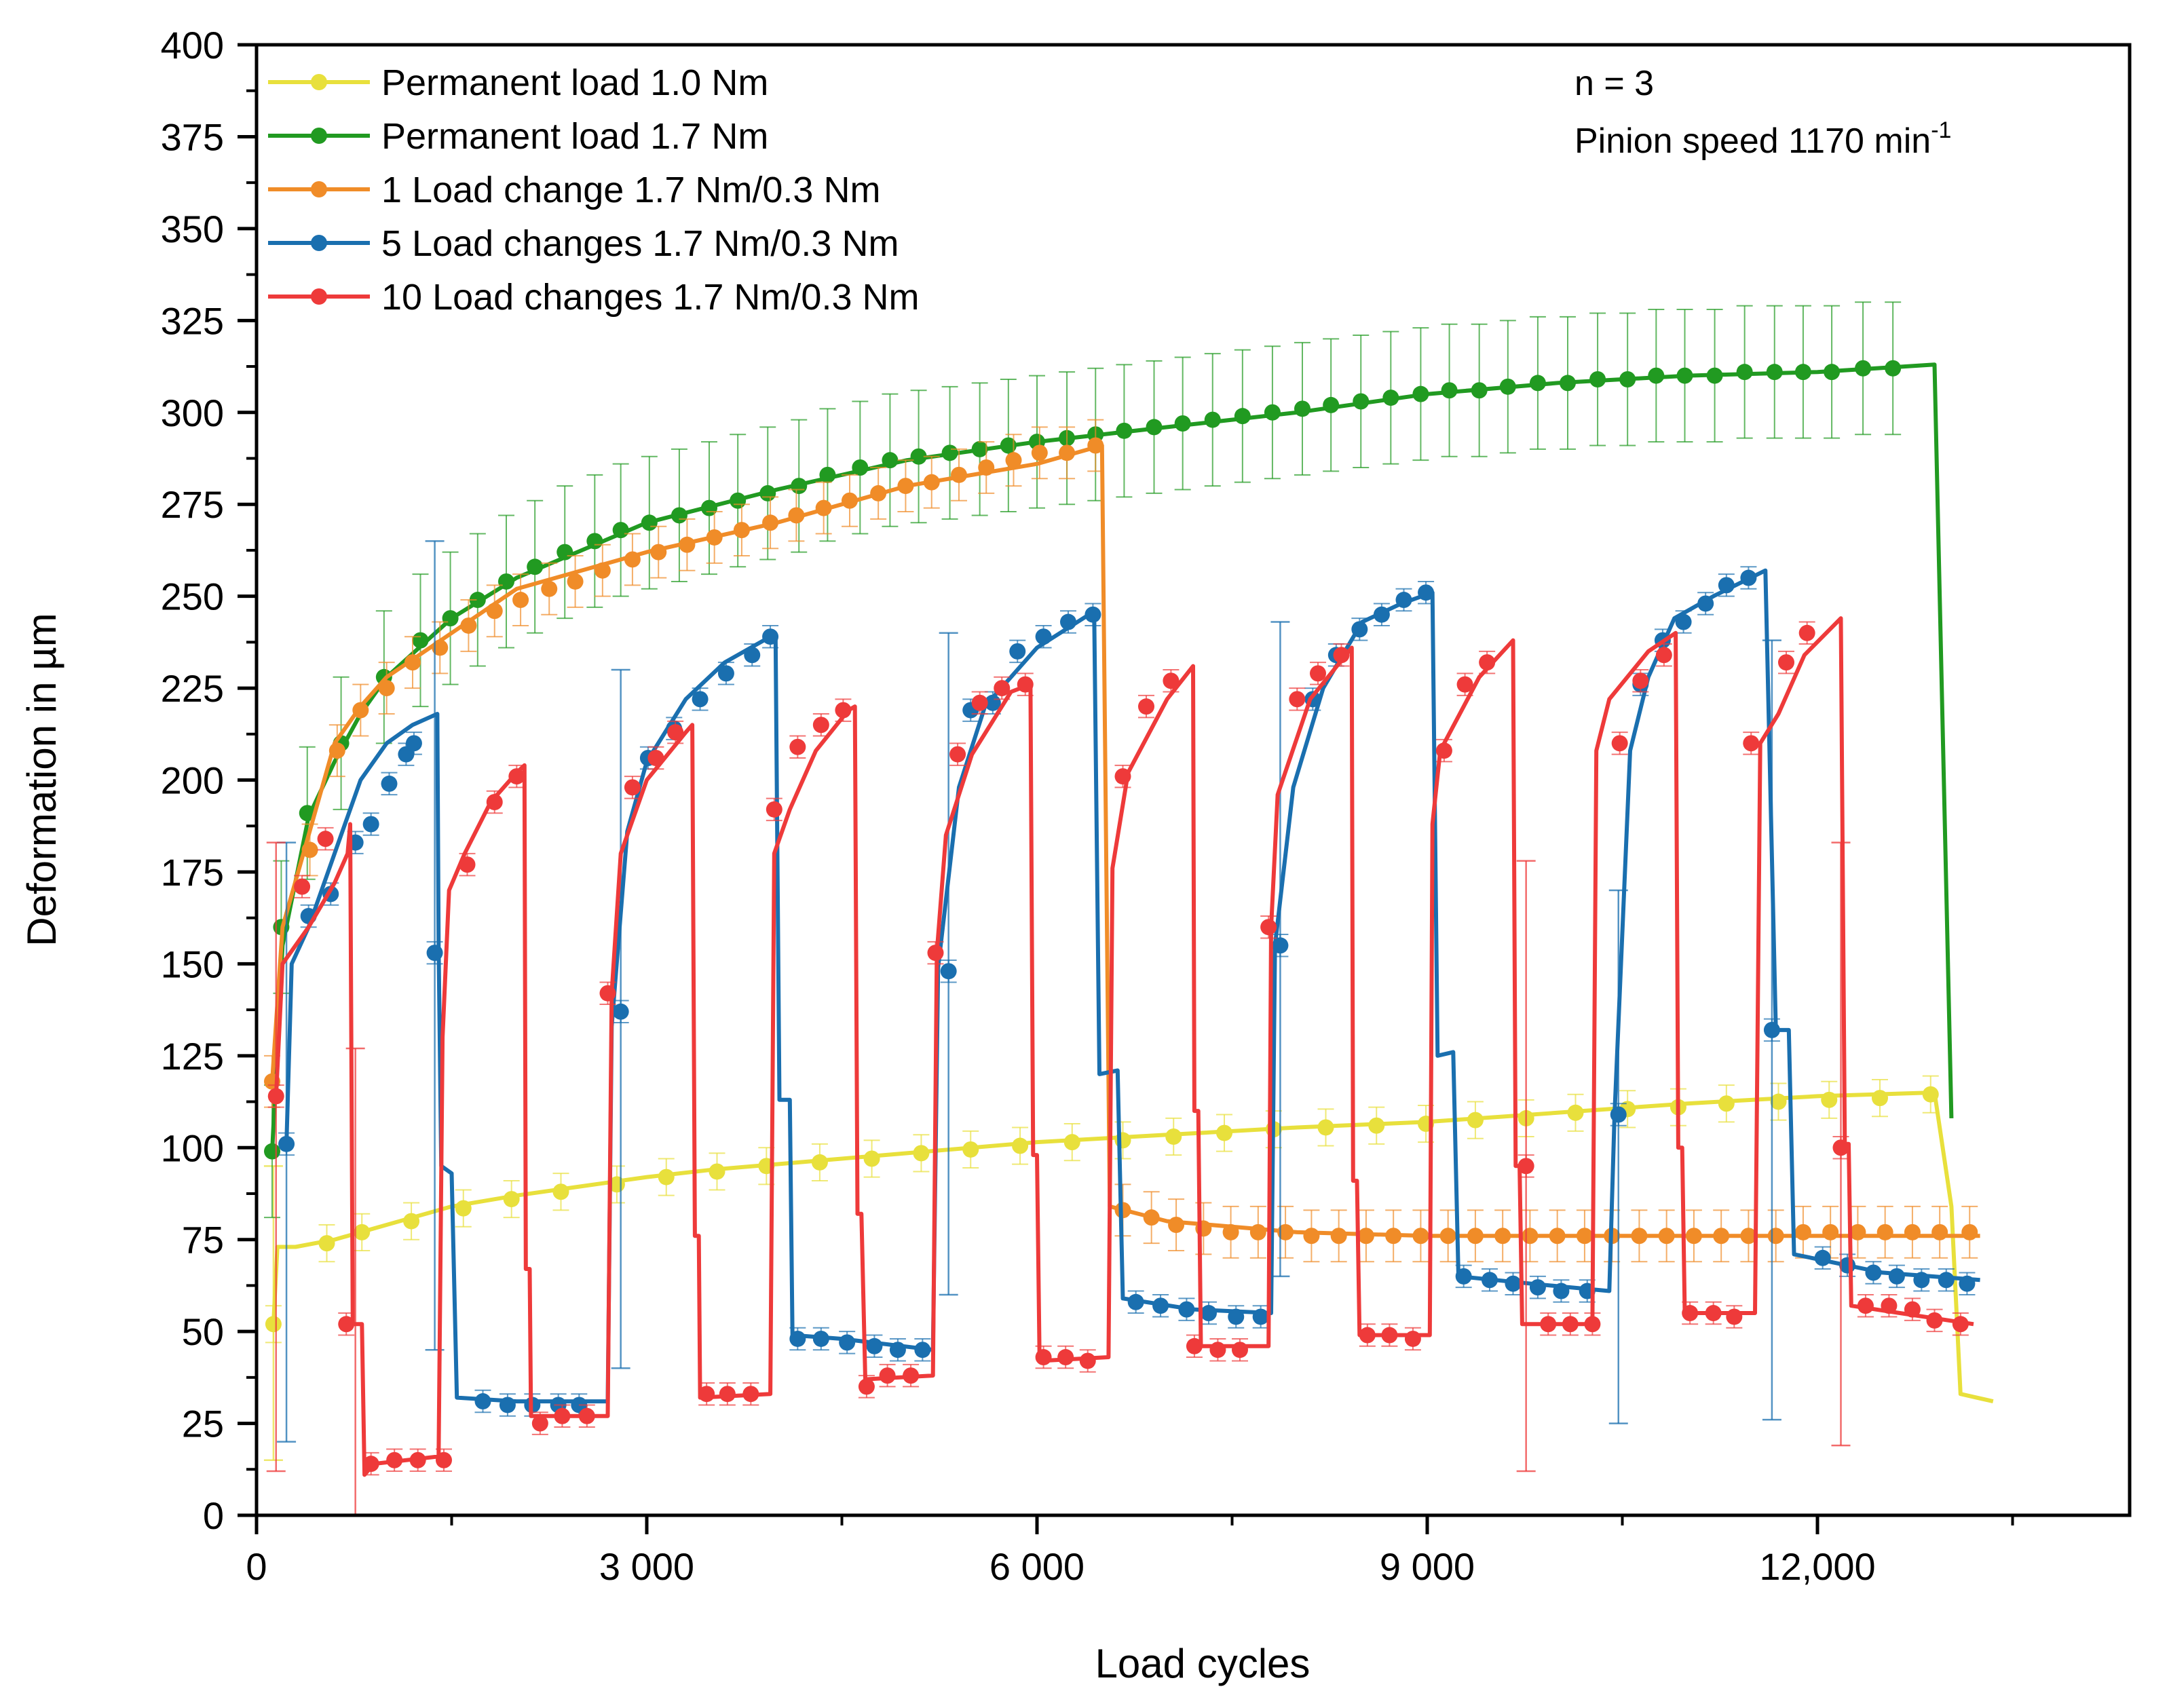  I want to click on y-tick-label: 375, so click(192, 136).